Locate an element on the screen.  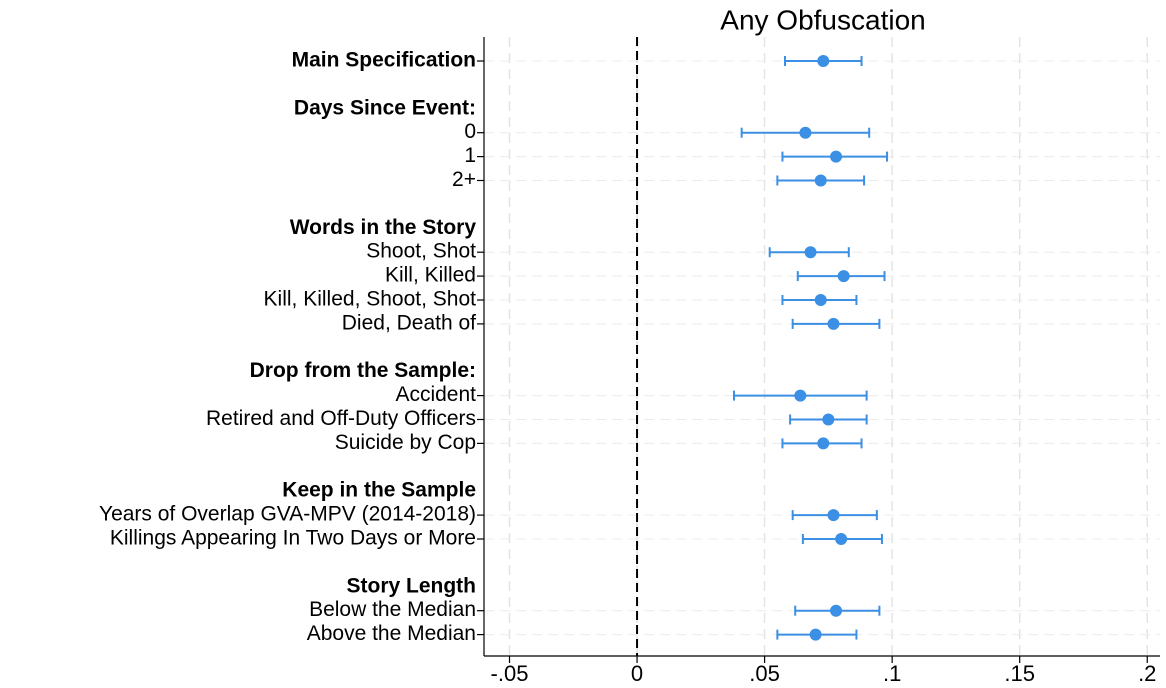
row-label: Retired and Off-Duty Officers is located at coordinates (341, 418).